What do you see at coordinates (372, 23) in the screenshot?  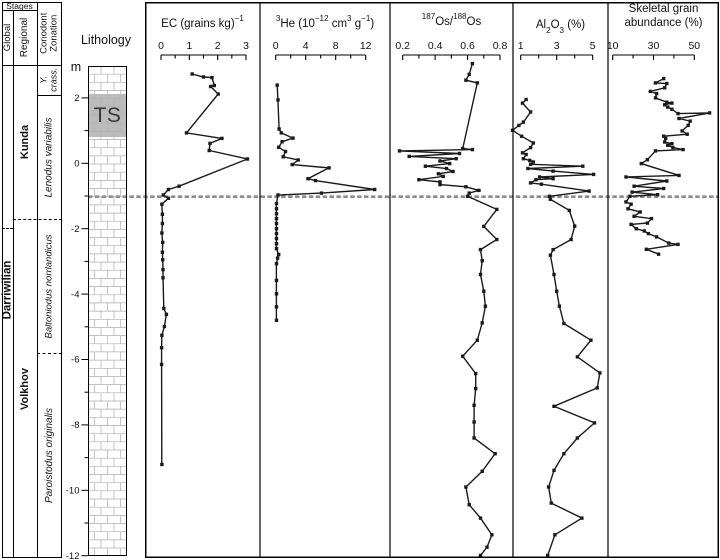 I see `he-title-part: )` at bounding box center [372, 23].